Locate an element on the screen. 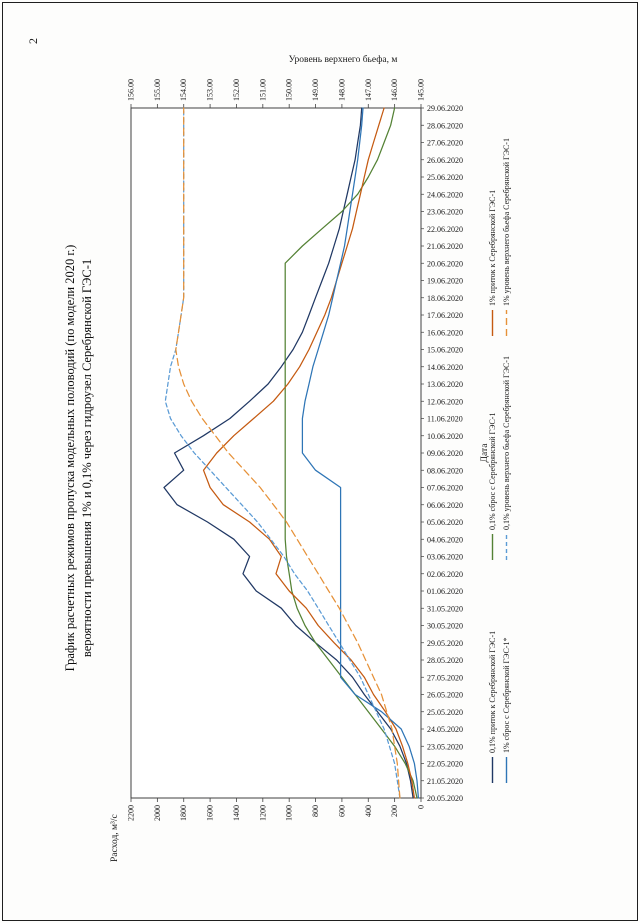 The image size is (640, 923). left-axis-tick-label: 800 is located at coordinates (315, 811).